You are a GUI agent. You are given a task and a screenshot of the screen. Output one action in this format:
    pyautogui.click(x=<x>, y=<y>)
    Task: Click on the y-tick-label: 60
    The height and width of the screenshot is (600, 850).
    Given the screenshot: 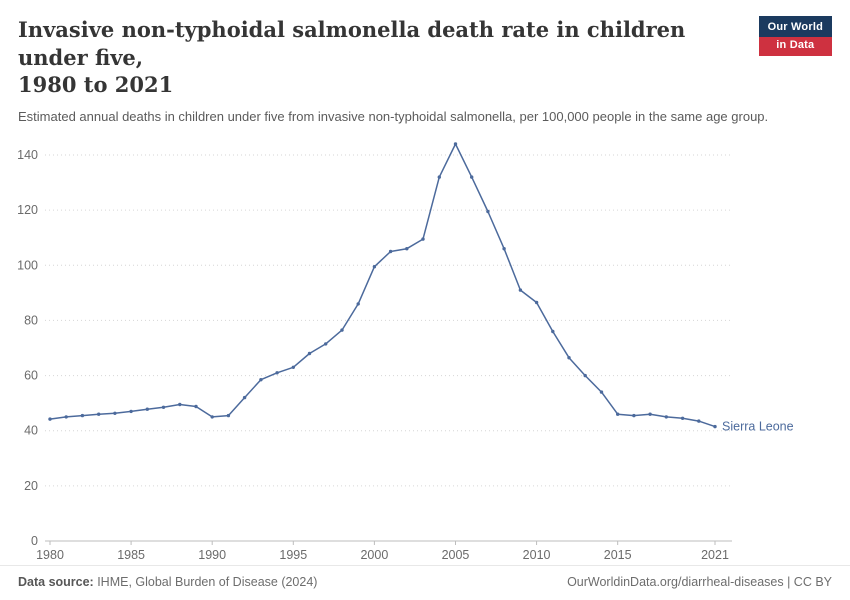 What is the action you would take?
    pyautogui.click(x=31, y=375)
    